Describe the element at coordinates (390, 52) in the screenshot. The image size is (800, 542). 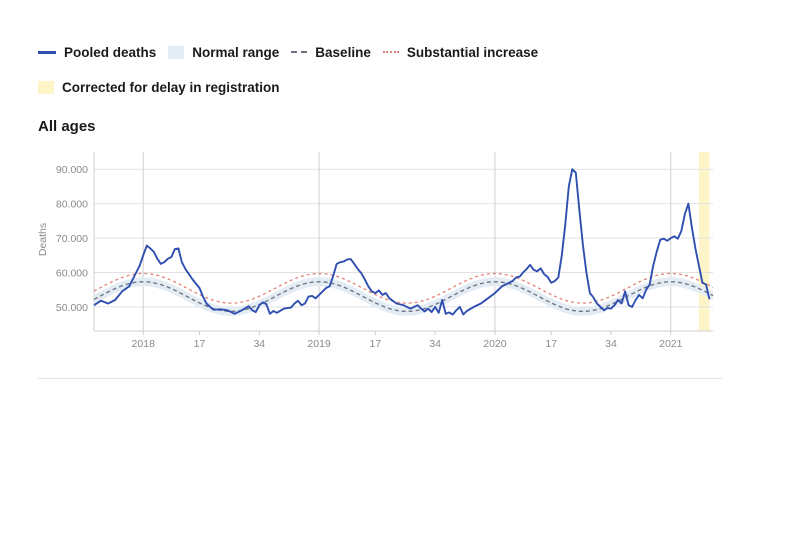
I see `substantial-increase-swatch` at that location.